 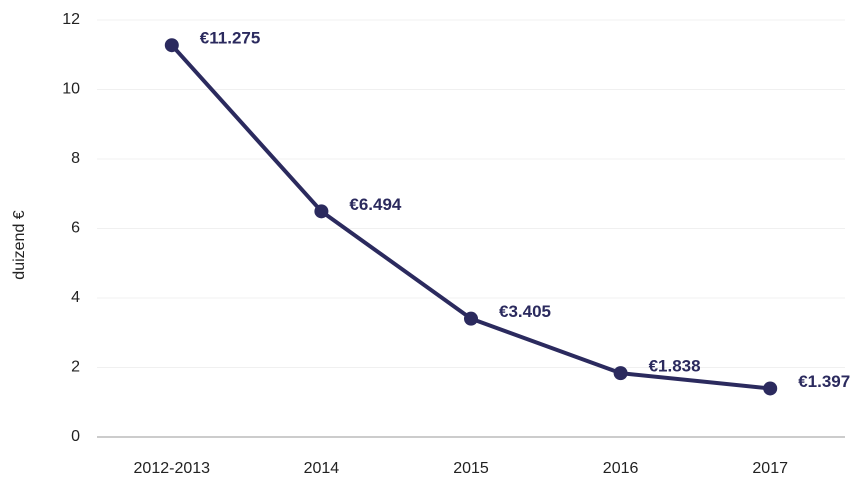 I want to click on y-axis-label: duizend €, so click(x=19, y=244).